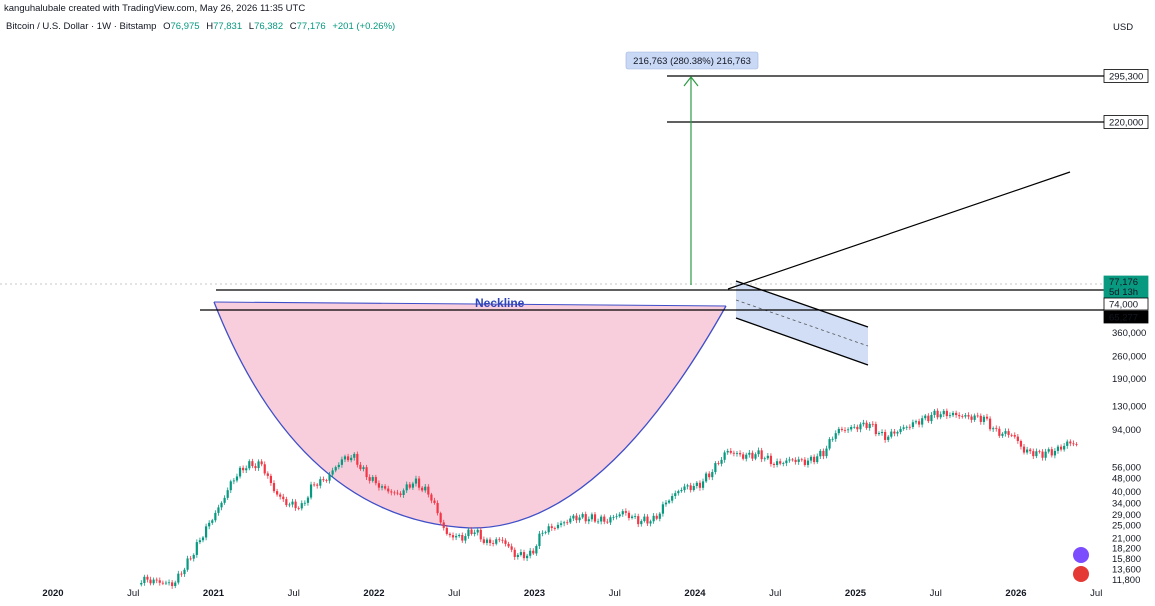 The height and width of the screenshot is (606, 1155). Describe the element at coordinates (1126, 122) in the screenshot. I see `target-2-tag-box` at that location.